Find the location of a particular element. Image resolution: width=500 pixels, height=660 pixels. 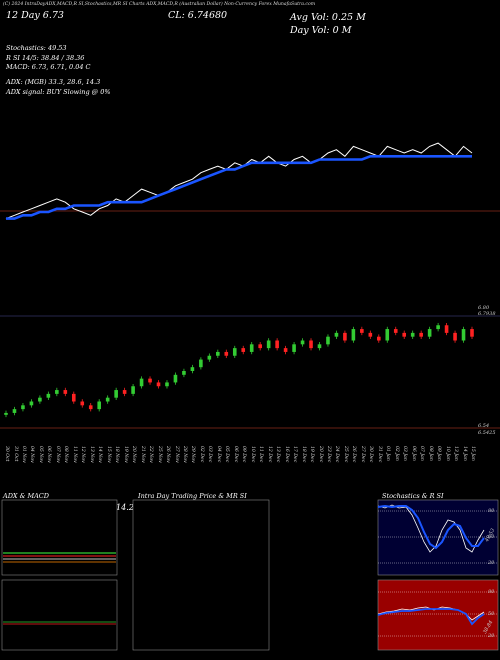

x-tick-label: 20 Nov is located at coordinates (134, 454).